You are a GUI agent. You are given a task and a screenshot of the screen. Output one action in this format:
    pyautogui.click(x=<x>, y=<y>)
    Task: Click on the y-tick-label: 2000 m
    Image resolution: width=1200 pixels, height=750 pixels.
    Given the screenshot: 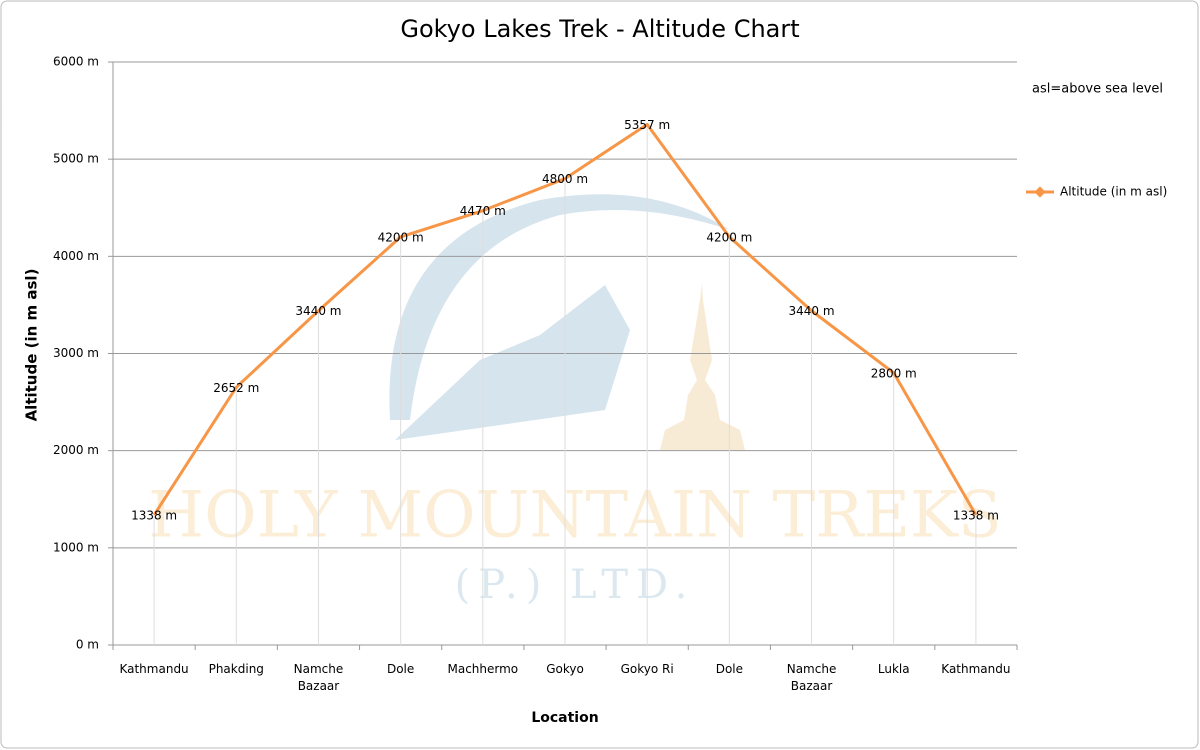 What is the action you would take?
    pyautogui.click(x=76, y=450)
    